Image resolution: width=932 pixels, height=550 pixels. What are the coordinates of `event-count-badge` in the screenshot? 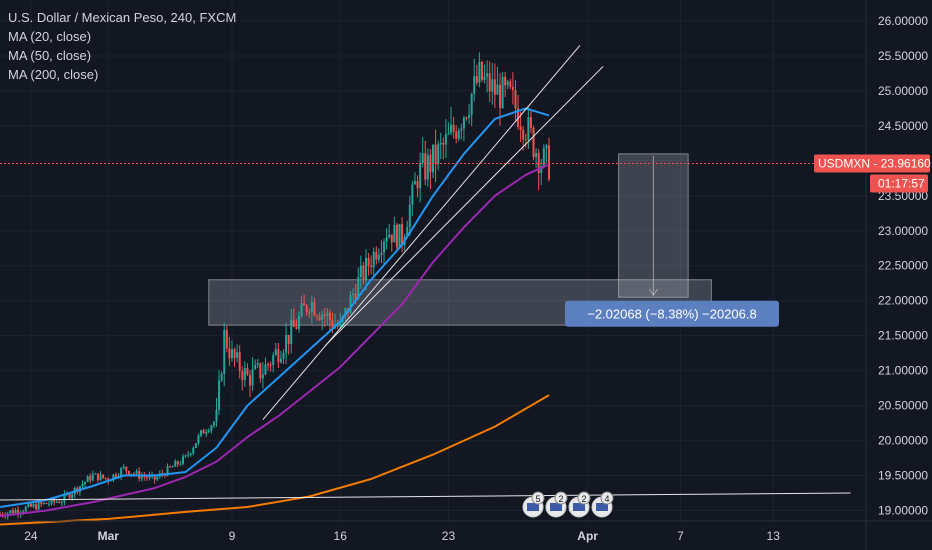 It's located at (607, 498).